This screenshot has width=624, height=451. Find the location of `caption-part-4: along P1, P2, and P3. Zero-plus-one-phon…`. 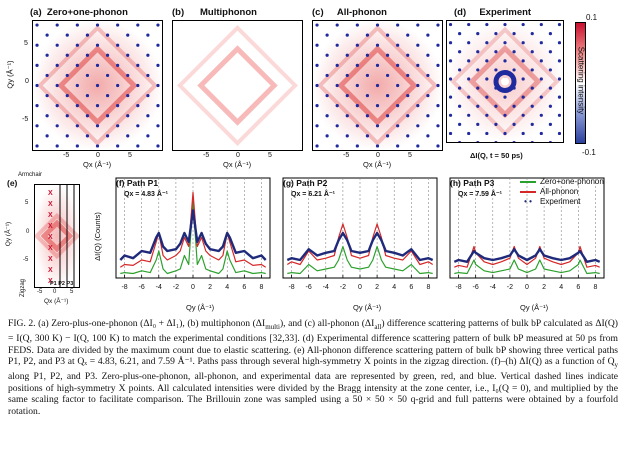

caption-part-4: along P1, P2, and P3. Zero-plus-one-phon… is located at coordinates (313, 394).